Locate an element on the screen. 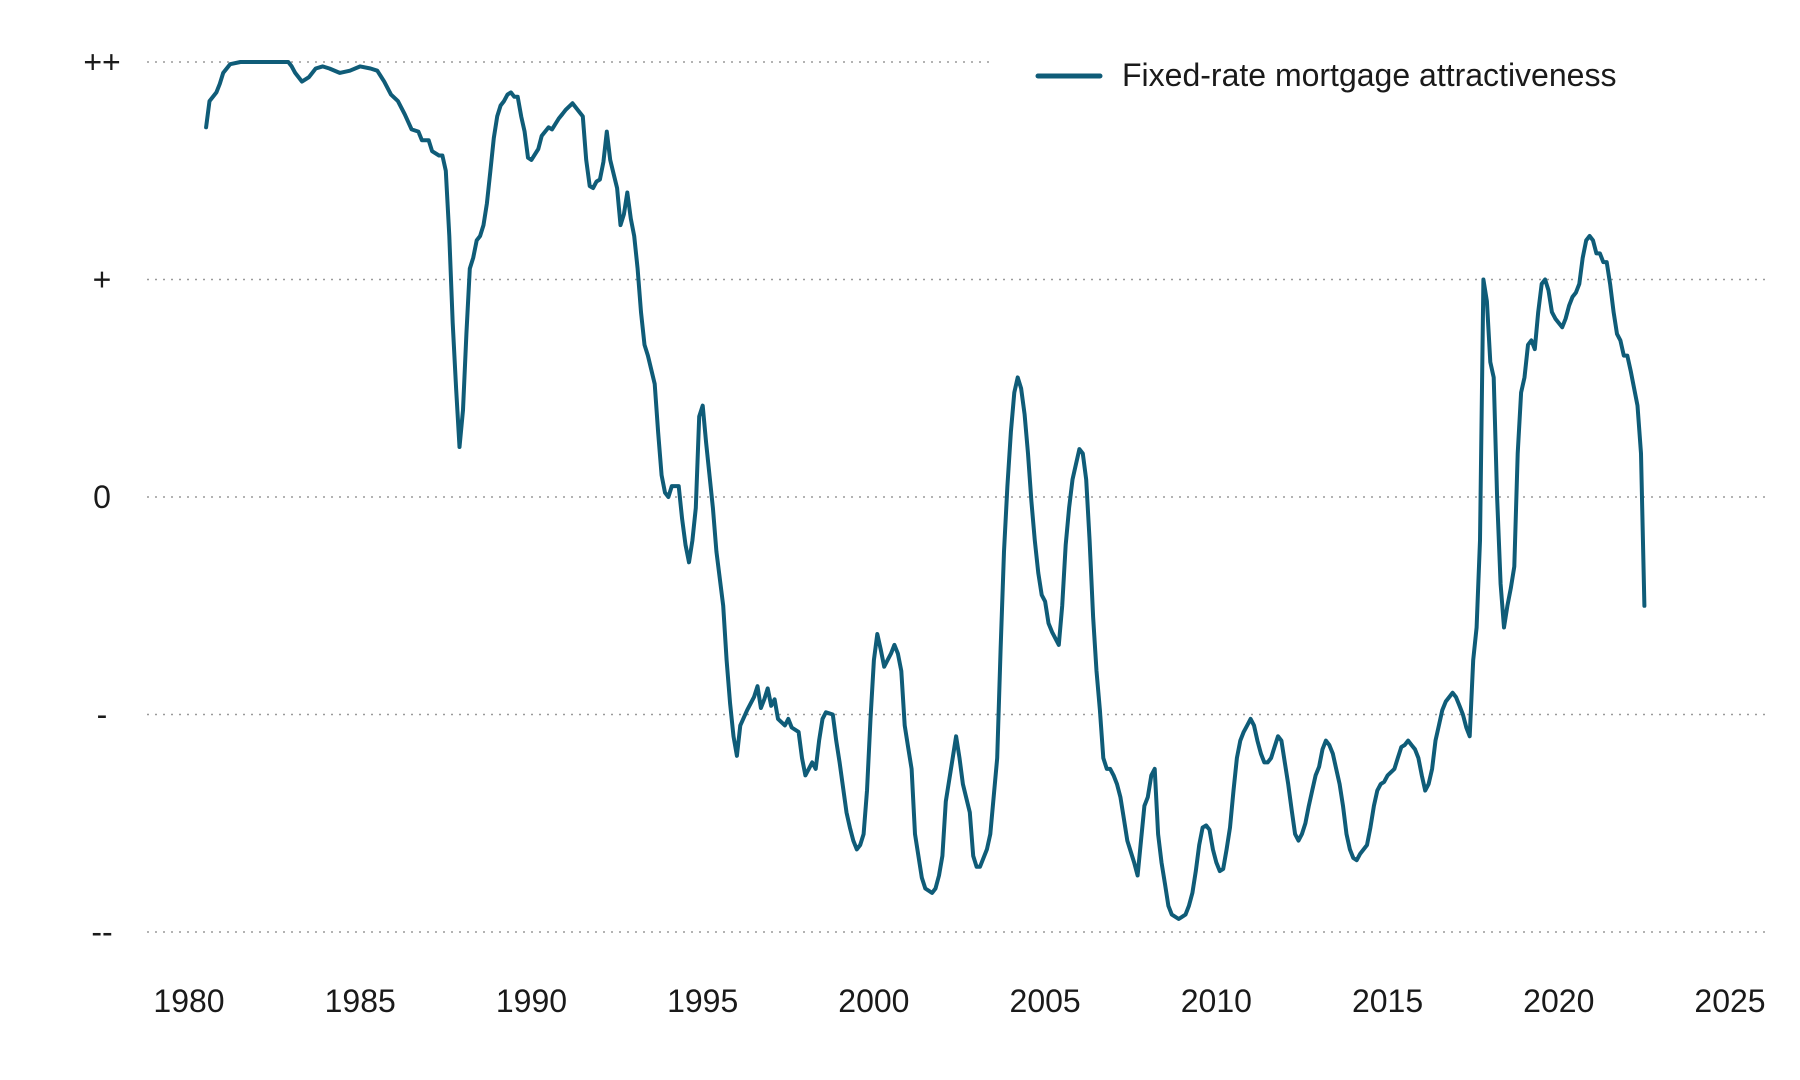  y-tick-label: + is located at coordinates (102, 280).